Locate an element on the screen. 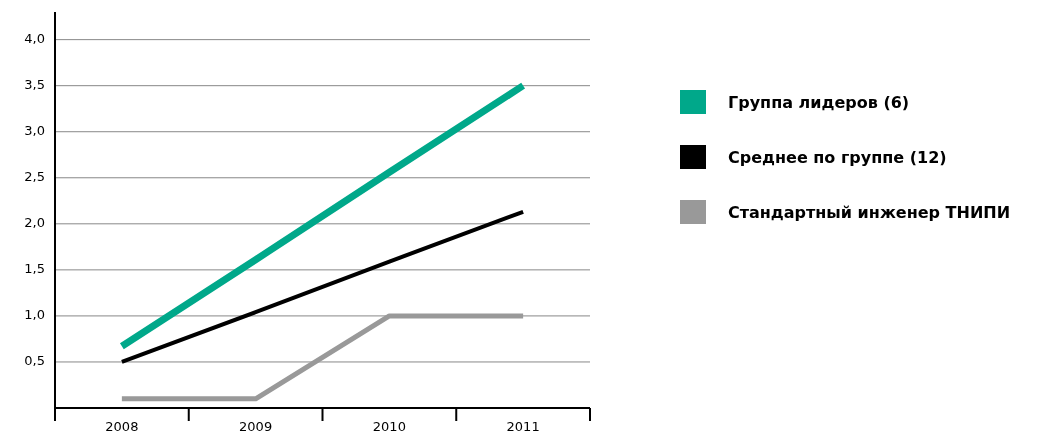 The height and width of the screenshot is (445, 1063). y-tick-label: 1,0 is located at coordinates (34, 315).